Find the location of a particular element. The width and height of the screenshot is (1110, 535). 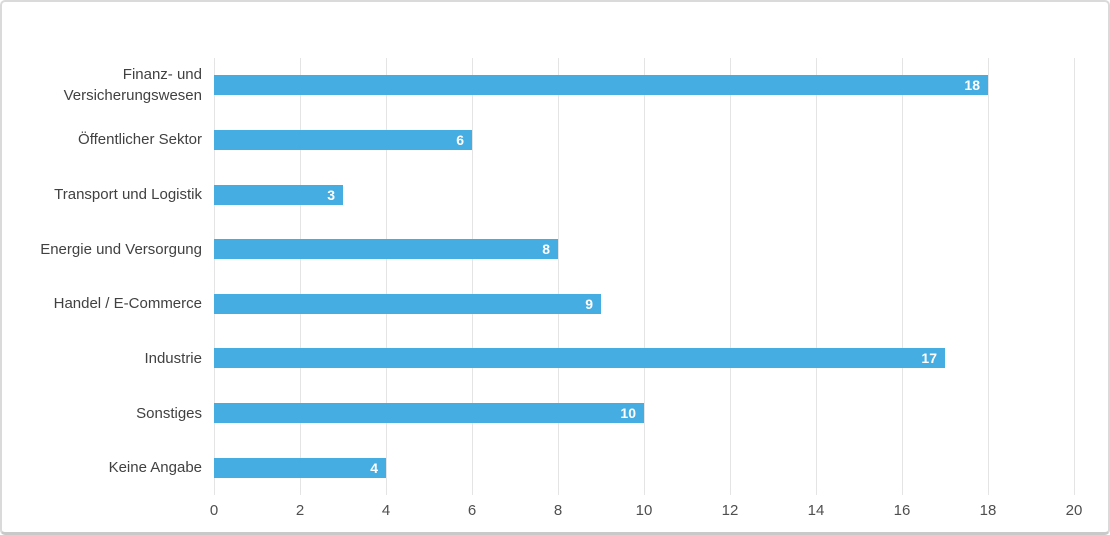

x-tick-label: 12 is located at coordinates (730, 510).